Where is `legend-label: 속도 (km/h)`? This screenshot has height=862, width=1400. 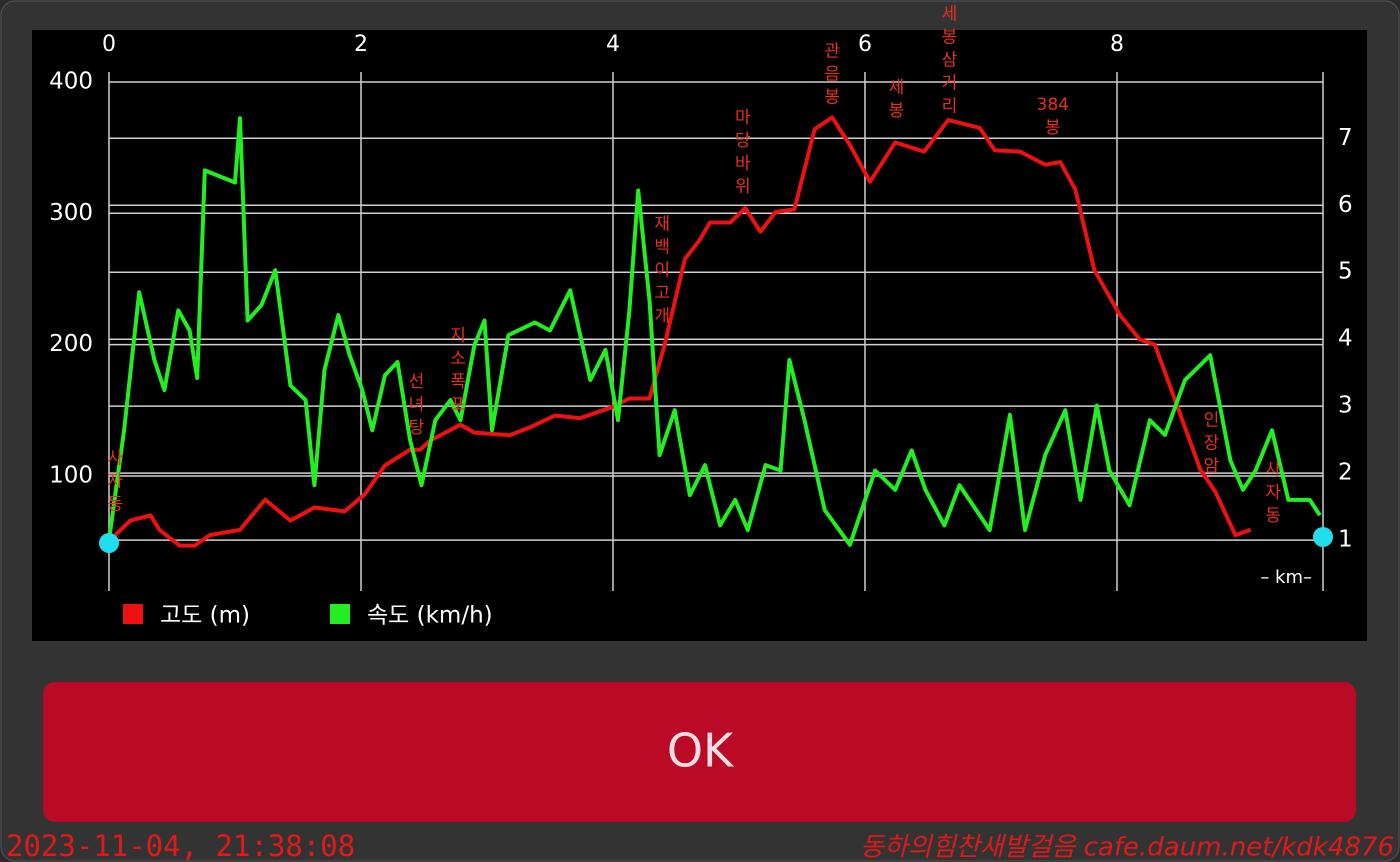
legend-label: 속도 (km/h) is located at coordinates (430, 616).